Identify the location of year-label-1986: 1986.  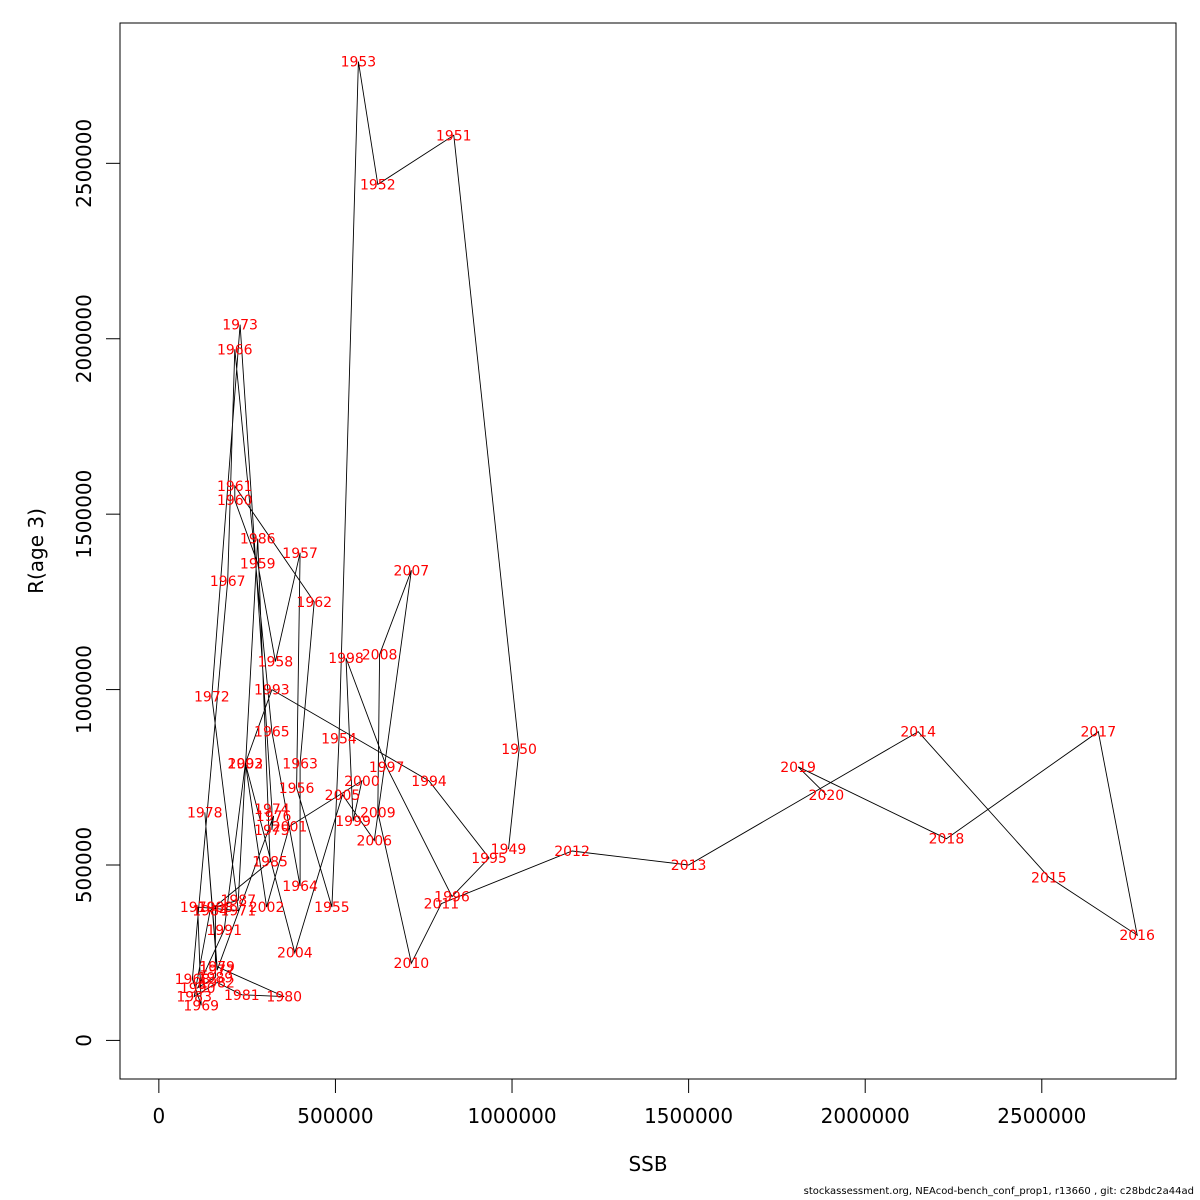
(258, 540).